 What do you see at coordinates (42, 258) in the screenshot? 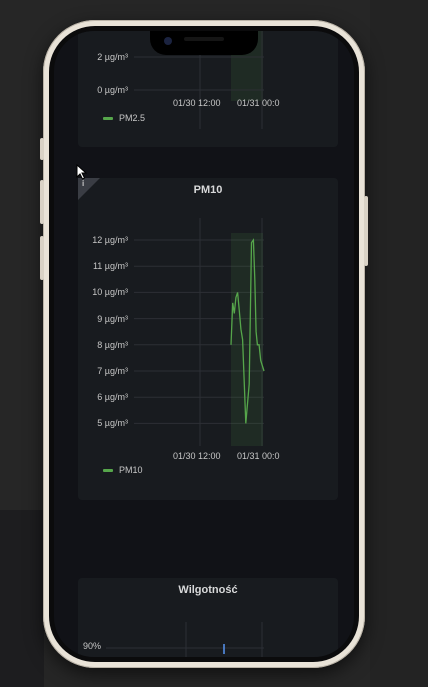
I see `phone-volume-down-button` at bounding box center [42, 258].